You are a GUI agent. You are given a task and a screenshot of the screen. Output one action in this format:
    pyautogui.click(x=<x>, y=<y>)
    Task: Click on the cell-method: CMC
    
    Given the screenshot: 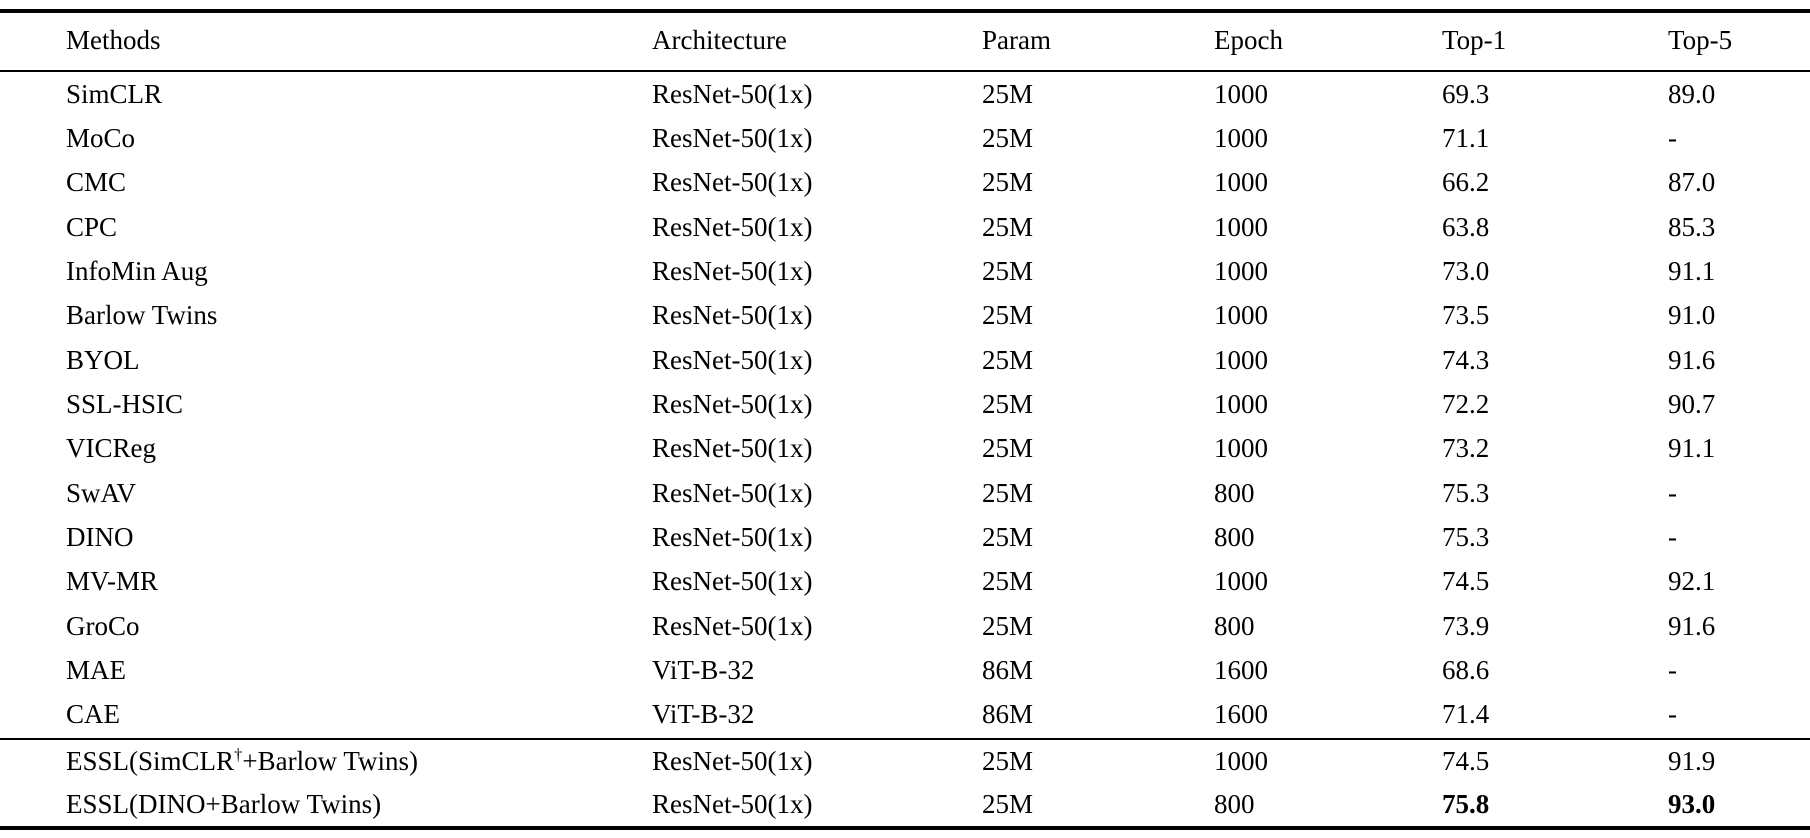 What is the action you would take?
    pyautogui.click(x=96, y=182)
    